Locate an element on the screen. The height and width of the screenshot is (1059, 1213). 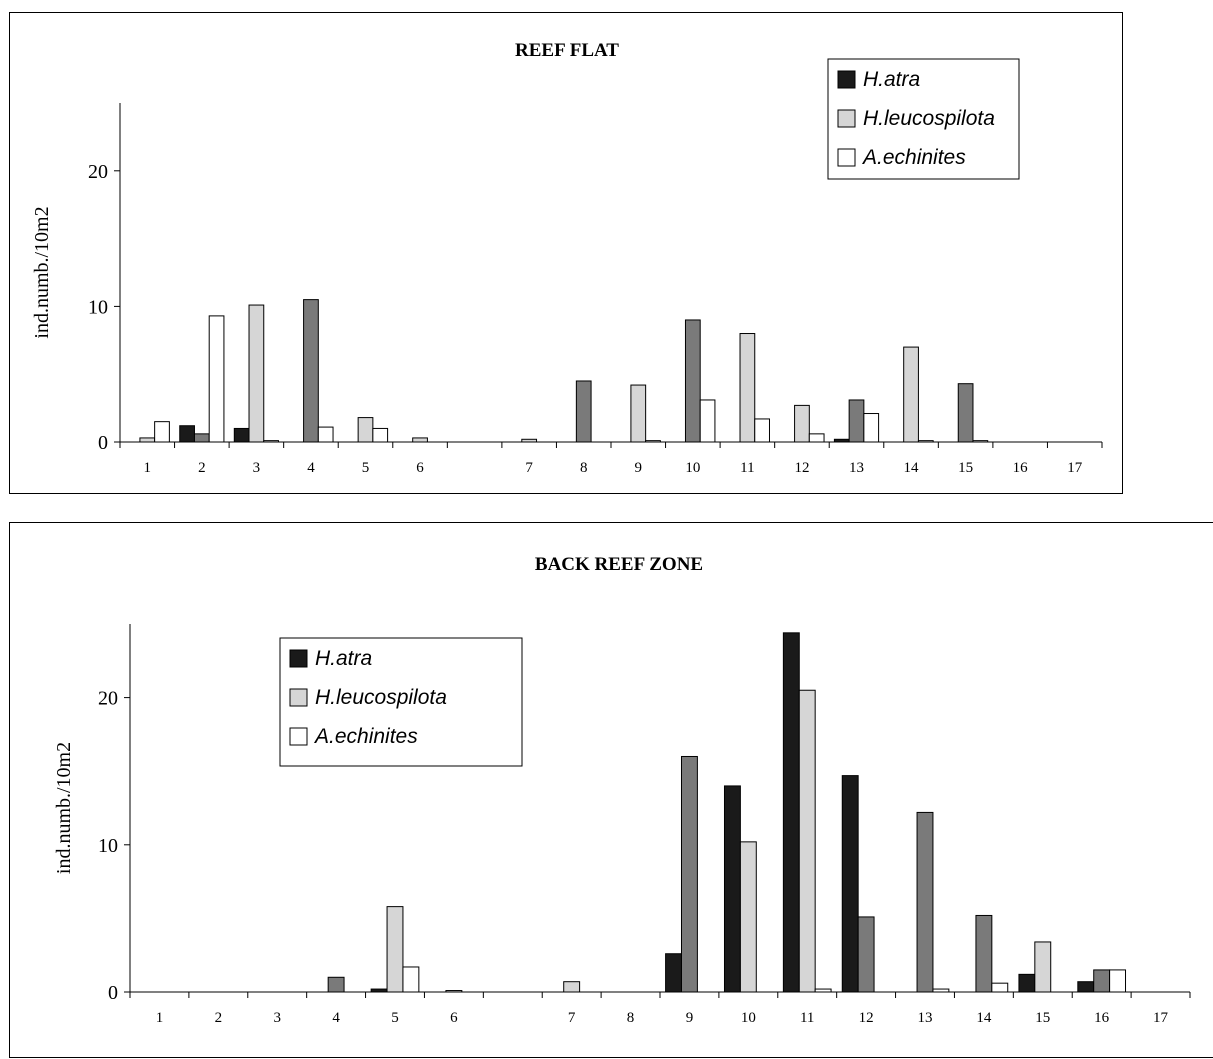
x-tick-label: 6 is located at coordinates (454, 1018).